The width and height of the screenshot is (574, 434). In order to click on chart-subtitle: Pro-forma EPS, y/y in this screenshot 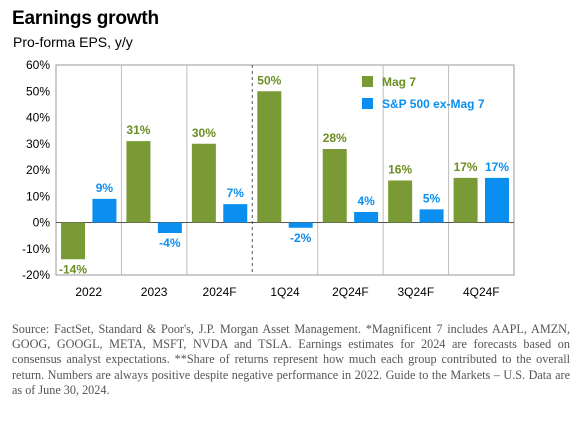, I will do `click(73, 42)`.